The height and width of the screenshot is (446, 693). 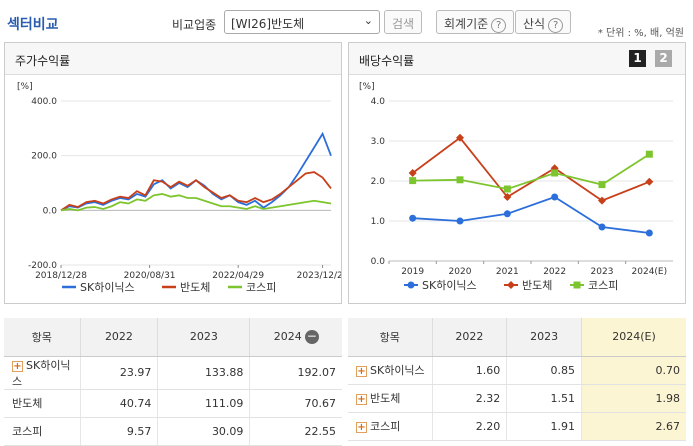 What do you see at coordinates (602, 272) in the screenshot?
I see `x-tick-label: 2023` at bounding box center [602, 272].